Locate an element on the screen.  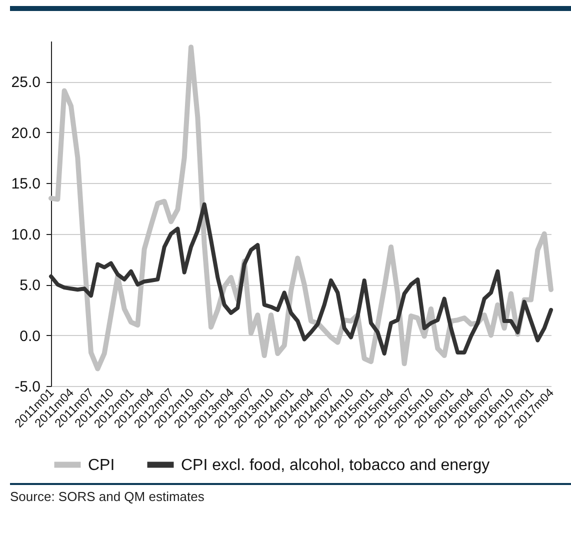
y-tick-label: 25.0 is located at coordinates (25, 83).